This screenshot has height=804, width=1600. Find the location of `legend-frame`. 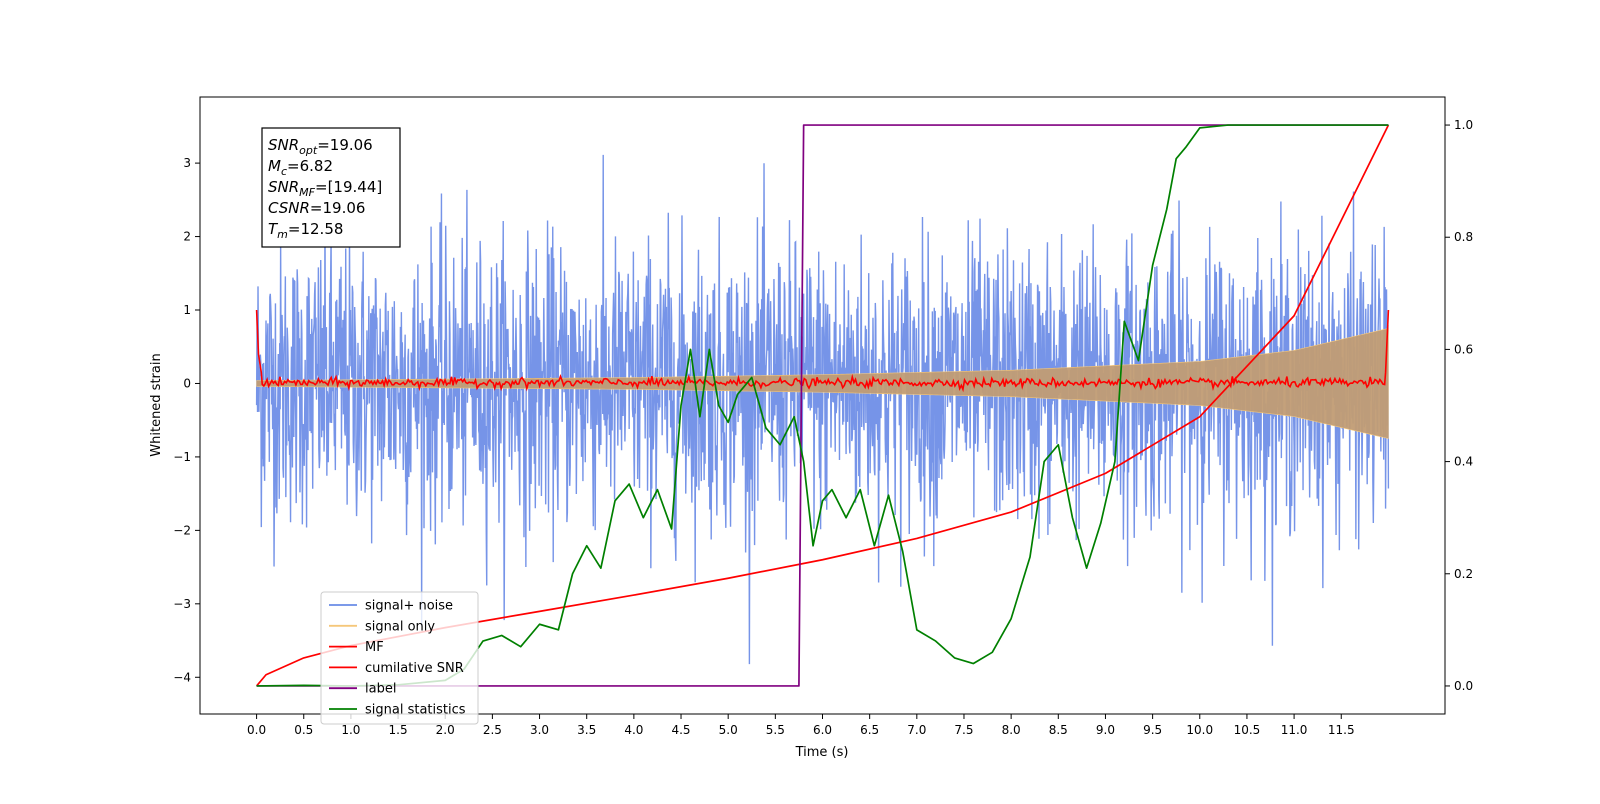

legend-frame is located at coordinates (399, 658).